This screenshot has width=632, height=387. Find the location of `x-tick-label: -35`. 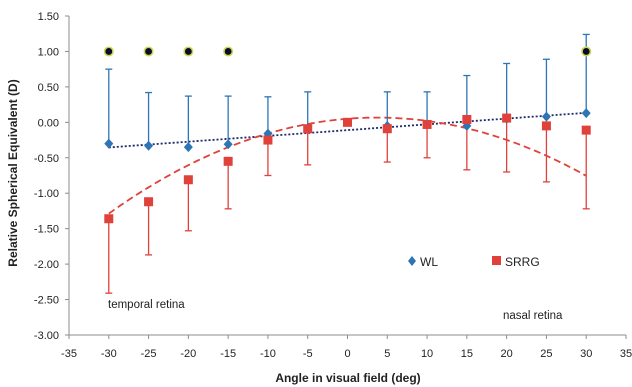

x-tick-label: -35 is located at coordinates (69, 354).